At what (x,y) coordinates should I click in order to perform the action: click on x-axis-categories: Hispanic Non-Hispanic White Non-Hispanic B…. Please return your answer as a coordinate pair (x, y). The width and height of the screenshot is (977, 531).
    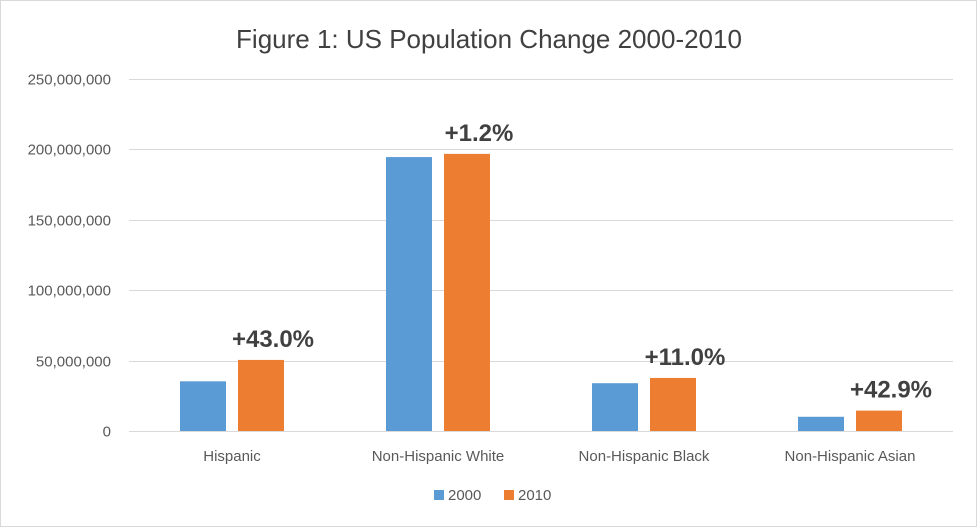
    Looking at the image, I should click on (559, 456).